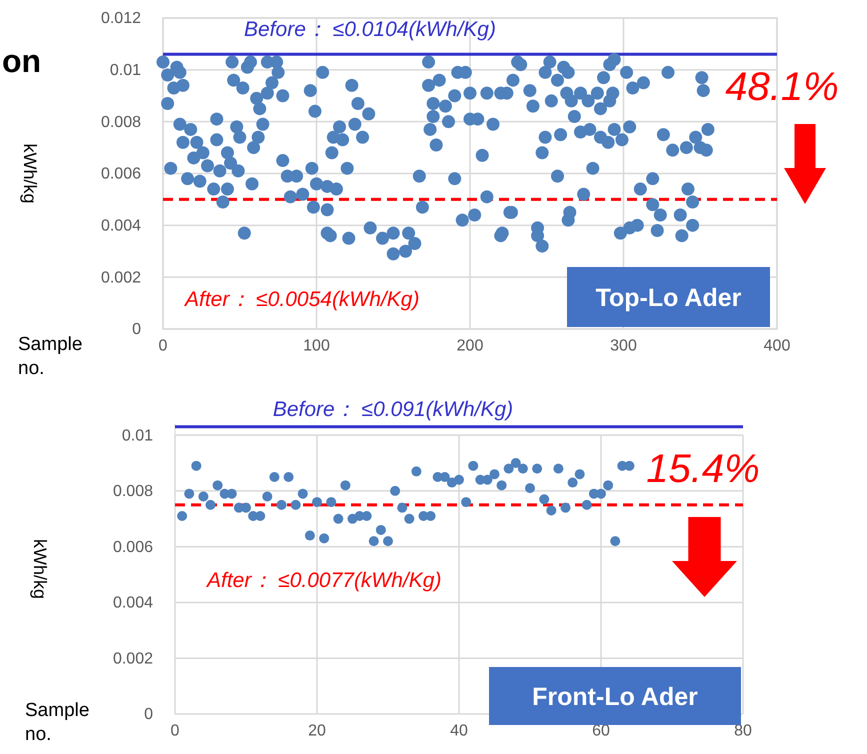 This screenshot has width=867, height=754. What do you see at coordinates (470, 345) in the screenshot?
I see `x-tick-label: 200` at bounding box center [470, 345].